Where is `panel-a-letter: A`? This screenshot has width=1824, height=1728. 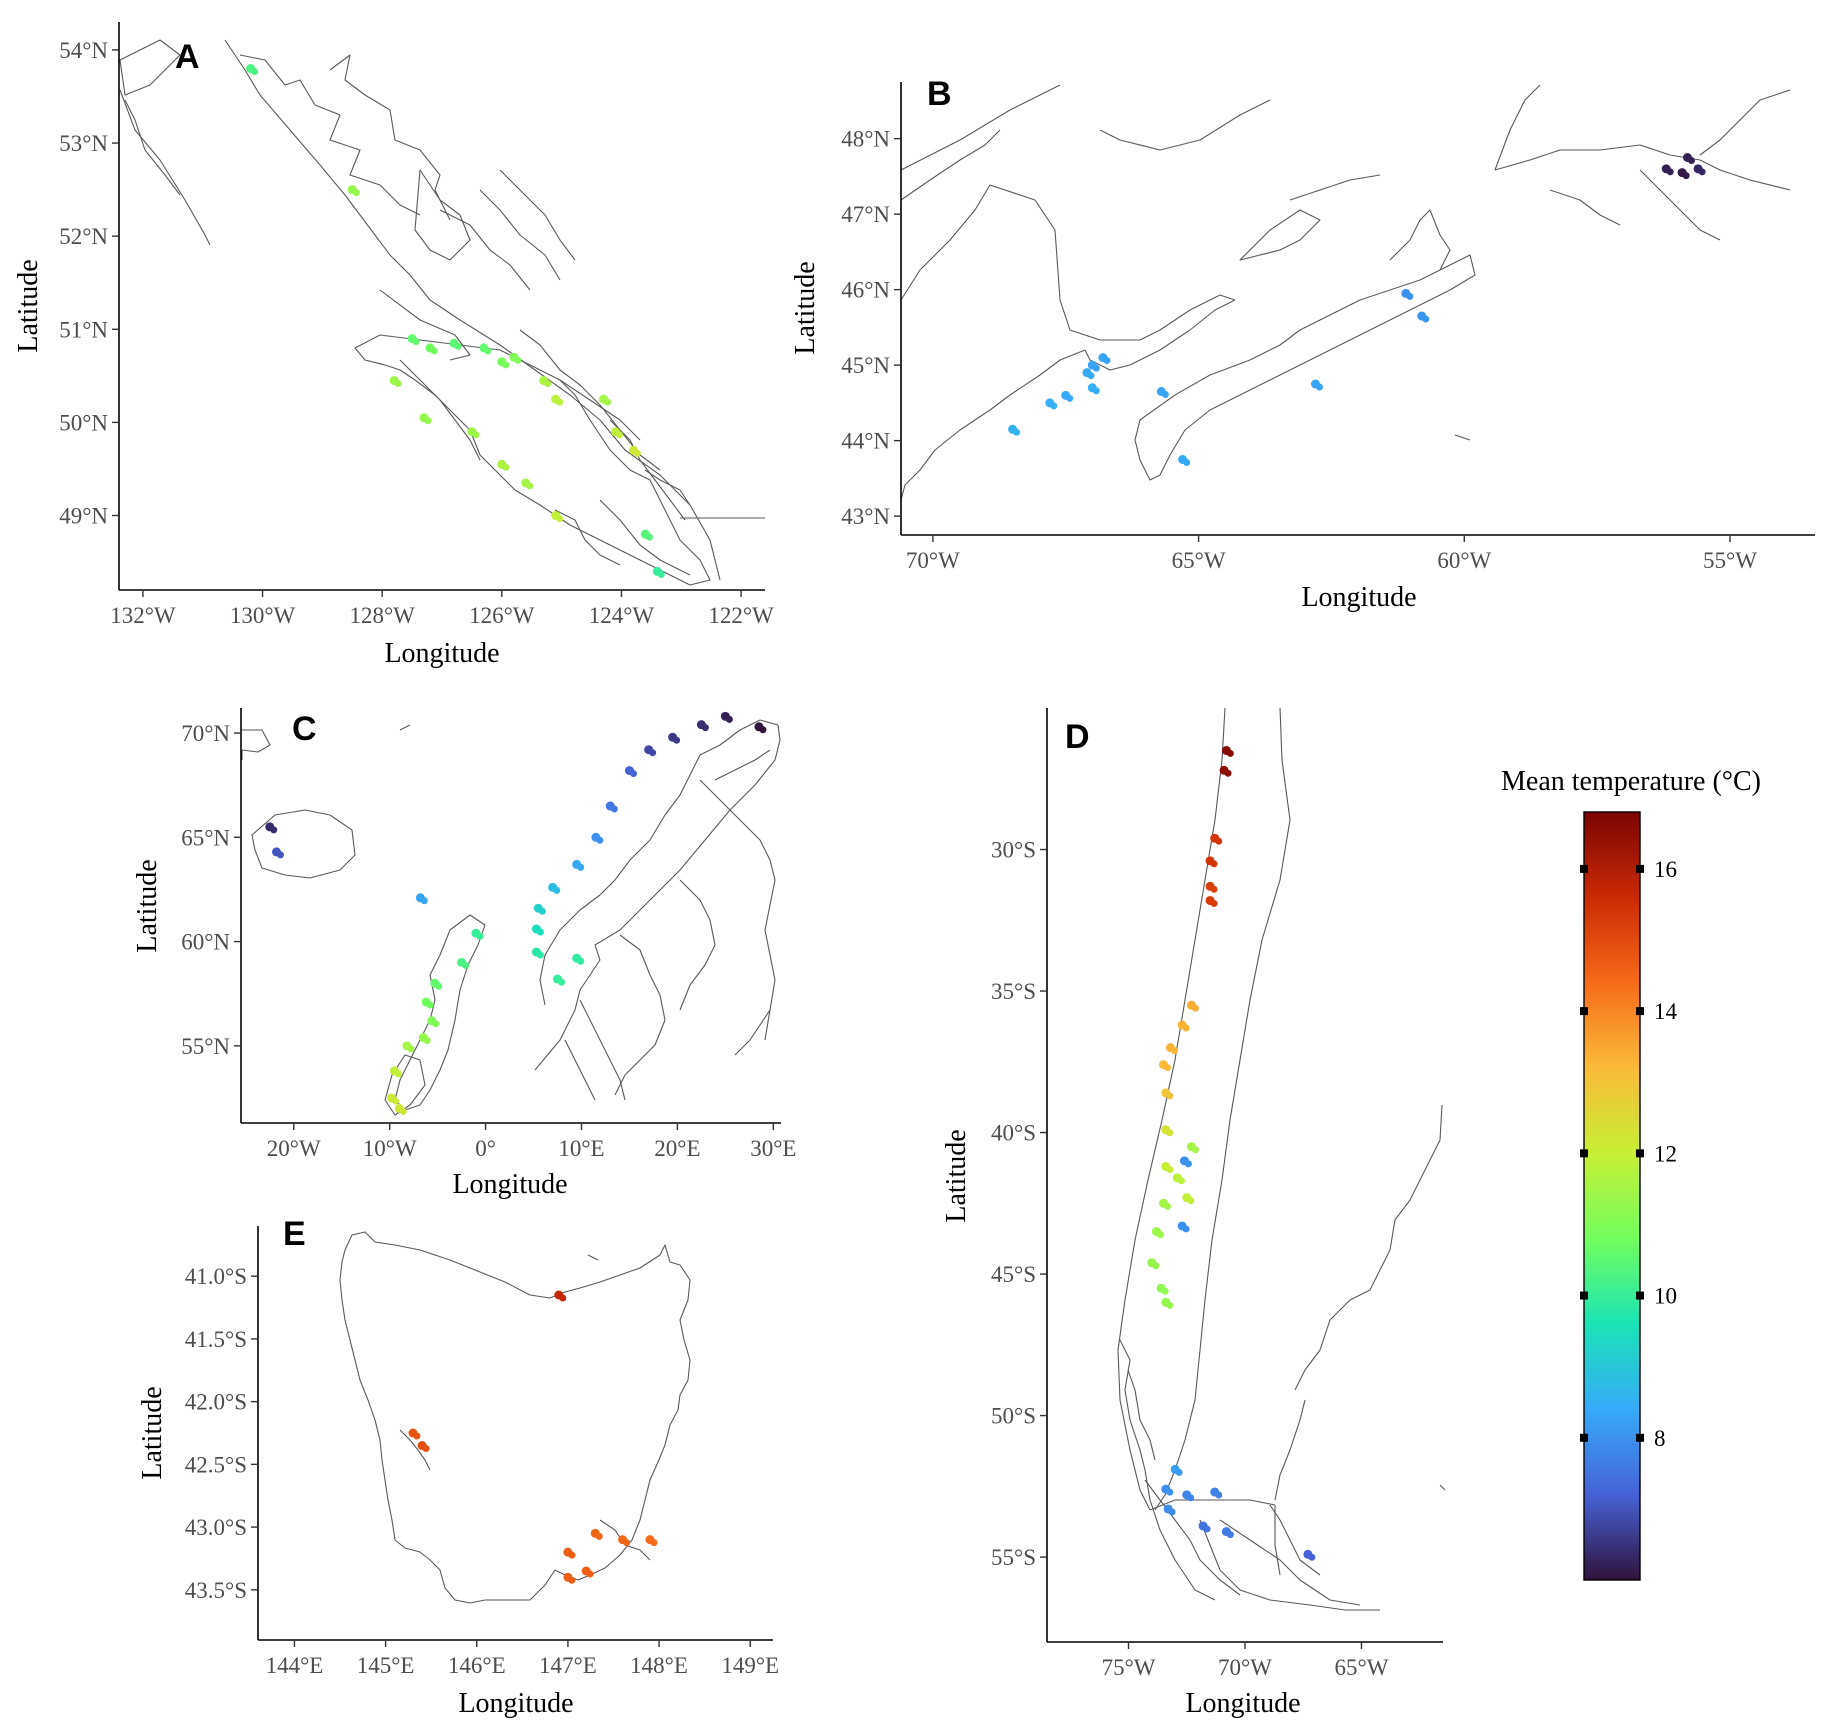
panel-a-letter: A is located at coordinates (187, 57).